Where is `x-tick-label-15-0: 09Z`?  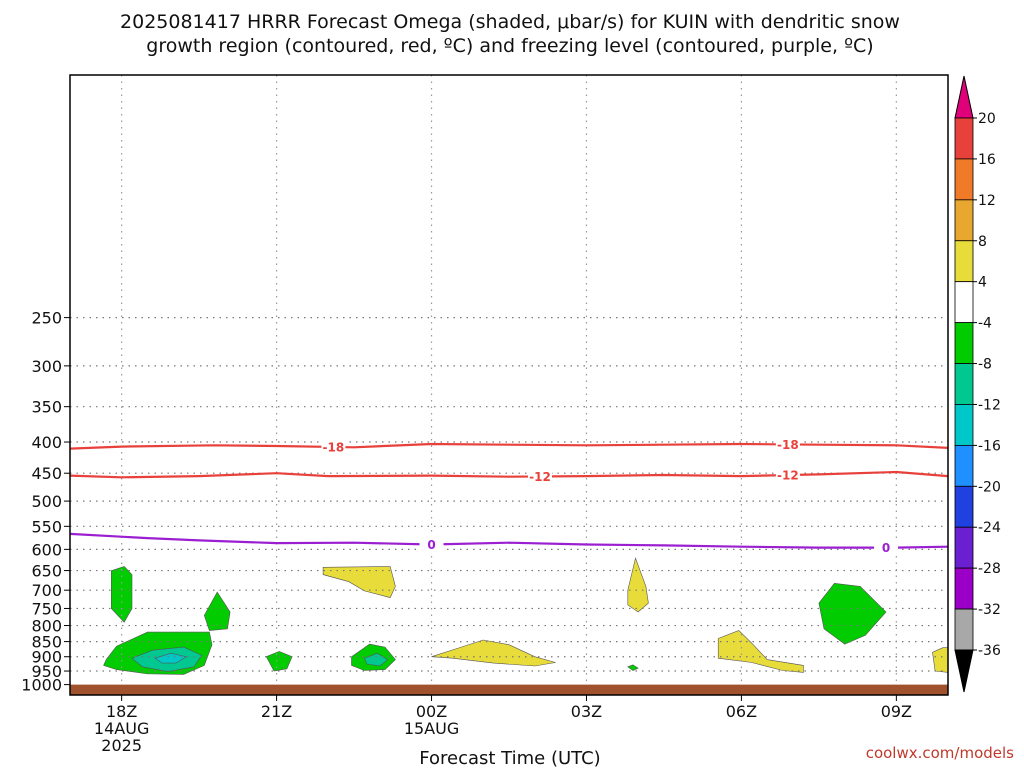
x-tick-label-15-0: 09Z is located at coordinates (896, 711).